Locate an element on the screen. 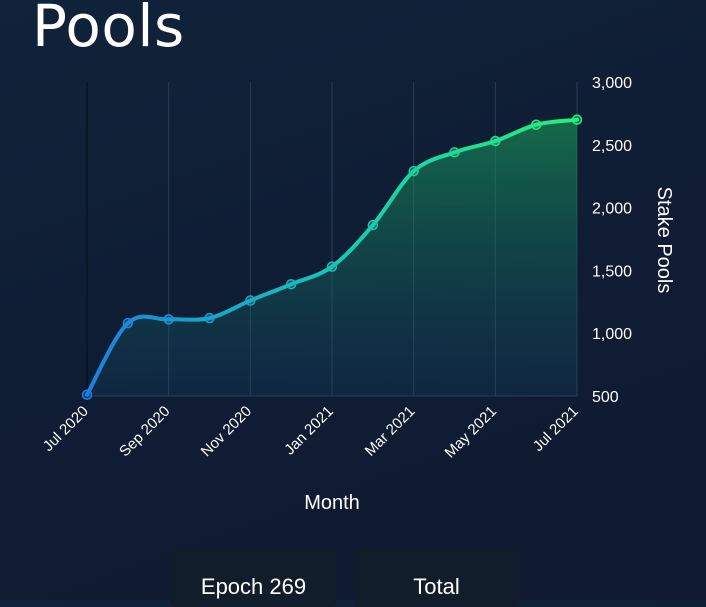 The image size is (706, 607). y-axis-label: Stake Pools is located at coordinates (664, 240).